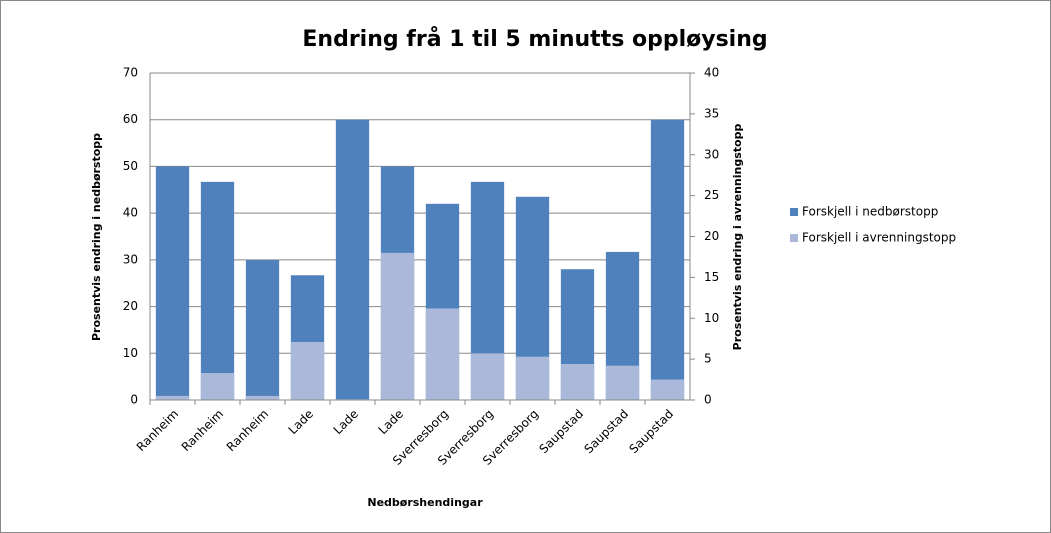 The height and width of the screenshot is (533, 1051). I want to click on y-tick-label: 30, so click(130, 259).